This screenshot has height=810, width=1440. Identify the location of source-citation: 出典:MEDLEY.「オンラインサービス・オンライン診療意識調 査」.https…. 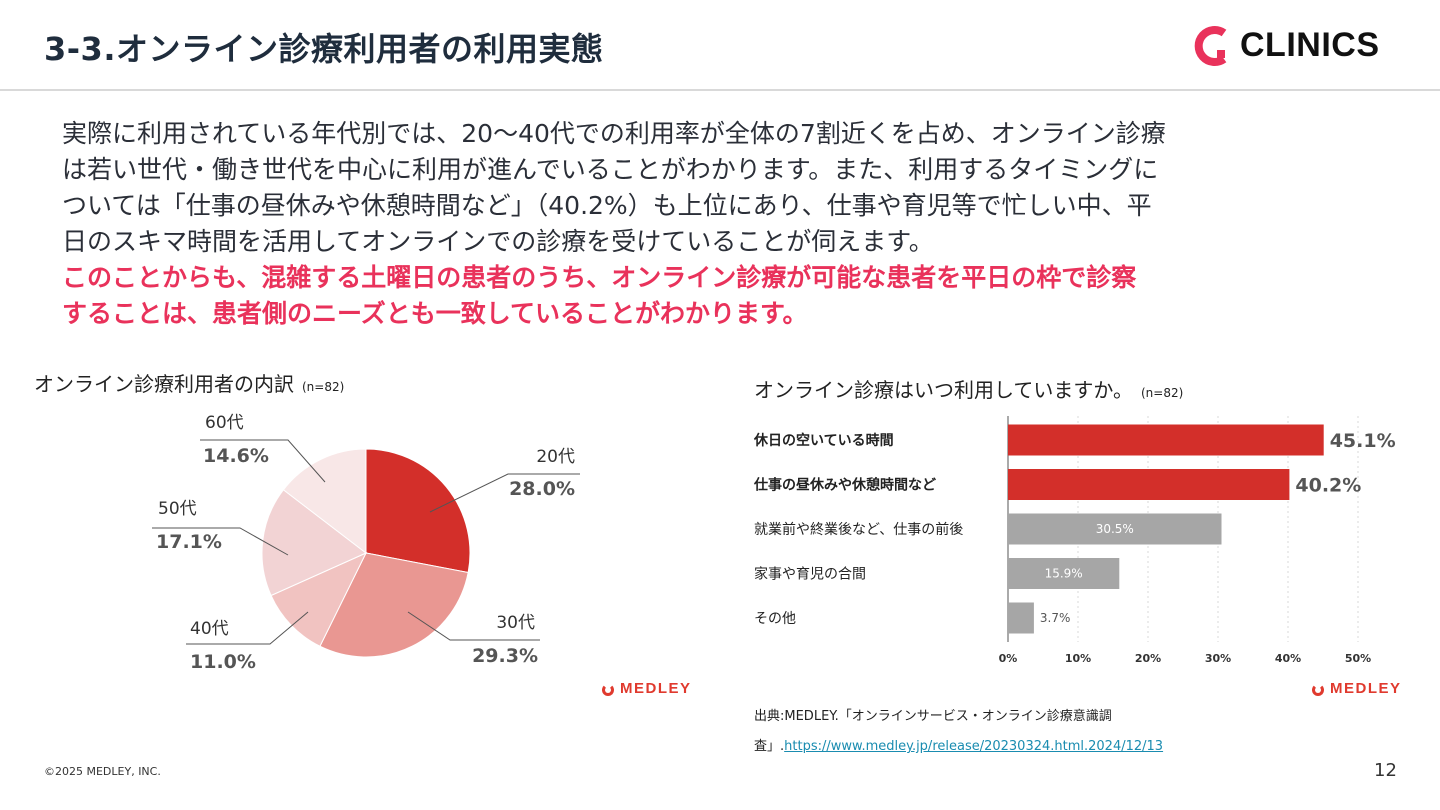
(964, 732).